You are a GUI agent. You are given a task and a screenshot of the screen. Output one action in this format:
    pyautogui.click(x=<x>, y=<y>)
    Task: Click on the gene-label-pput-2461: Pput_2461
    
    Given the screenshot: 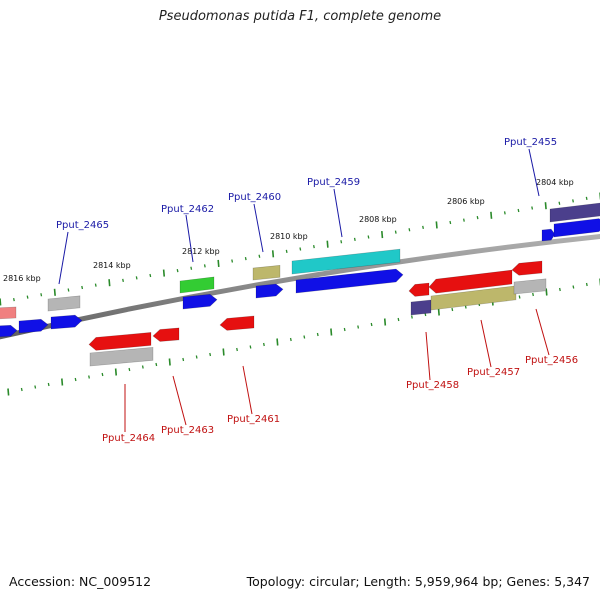 What is the action you would take?
    pyautogui.click(x=253, y=419)
    